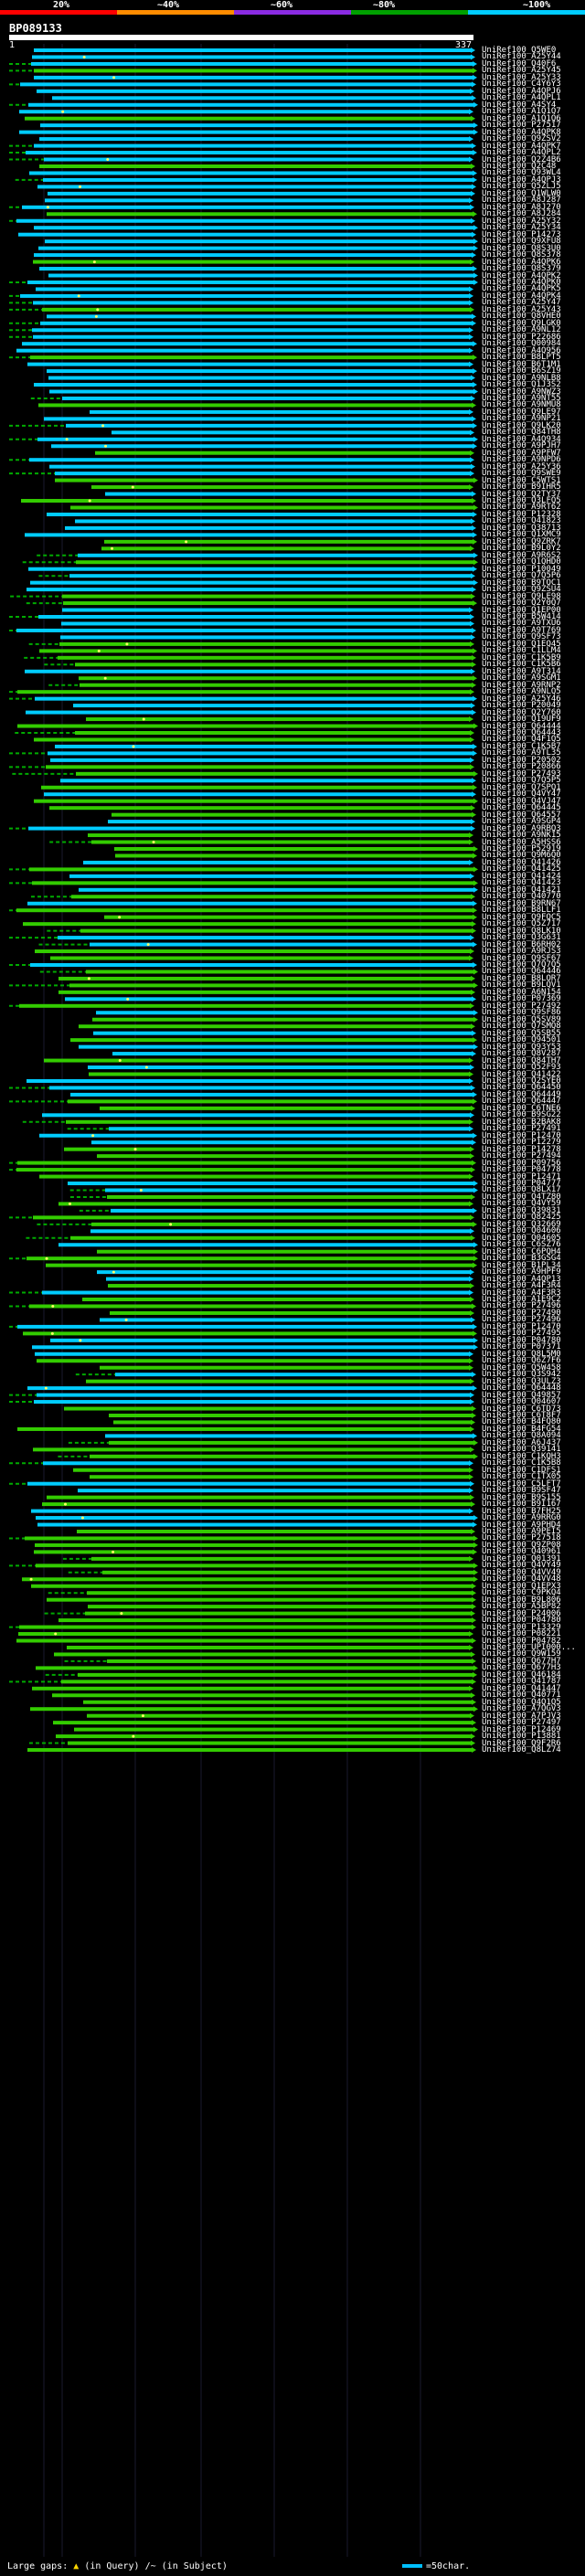 The height and width of the screenshot is (2576, 585). I want to click on hit-label: UniRef100_P27518, so click(521, 1538).